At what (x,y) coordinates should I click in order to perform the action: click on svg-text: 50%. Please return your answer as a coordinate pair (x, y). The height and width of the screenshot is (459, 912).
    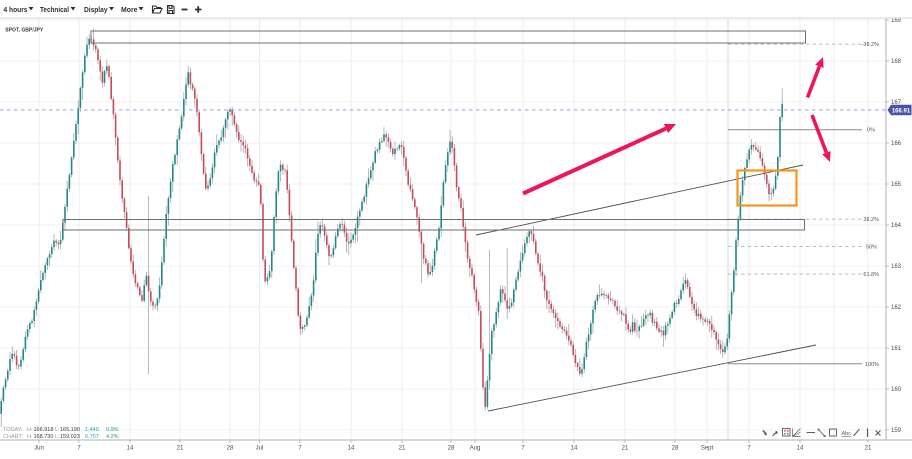
    Looking at the image, I should click on (871, 248).